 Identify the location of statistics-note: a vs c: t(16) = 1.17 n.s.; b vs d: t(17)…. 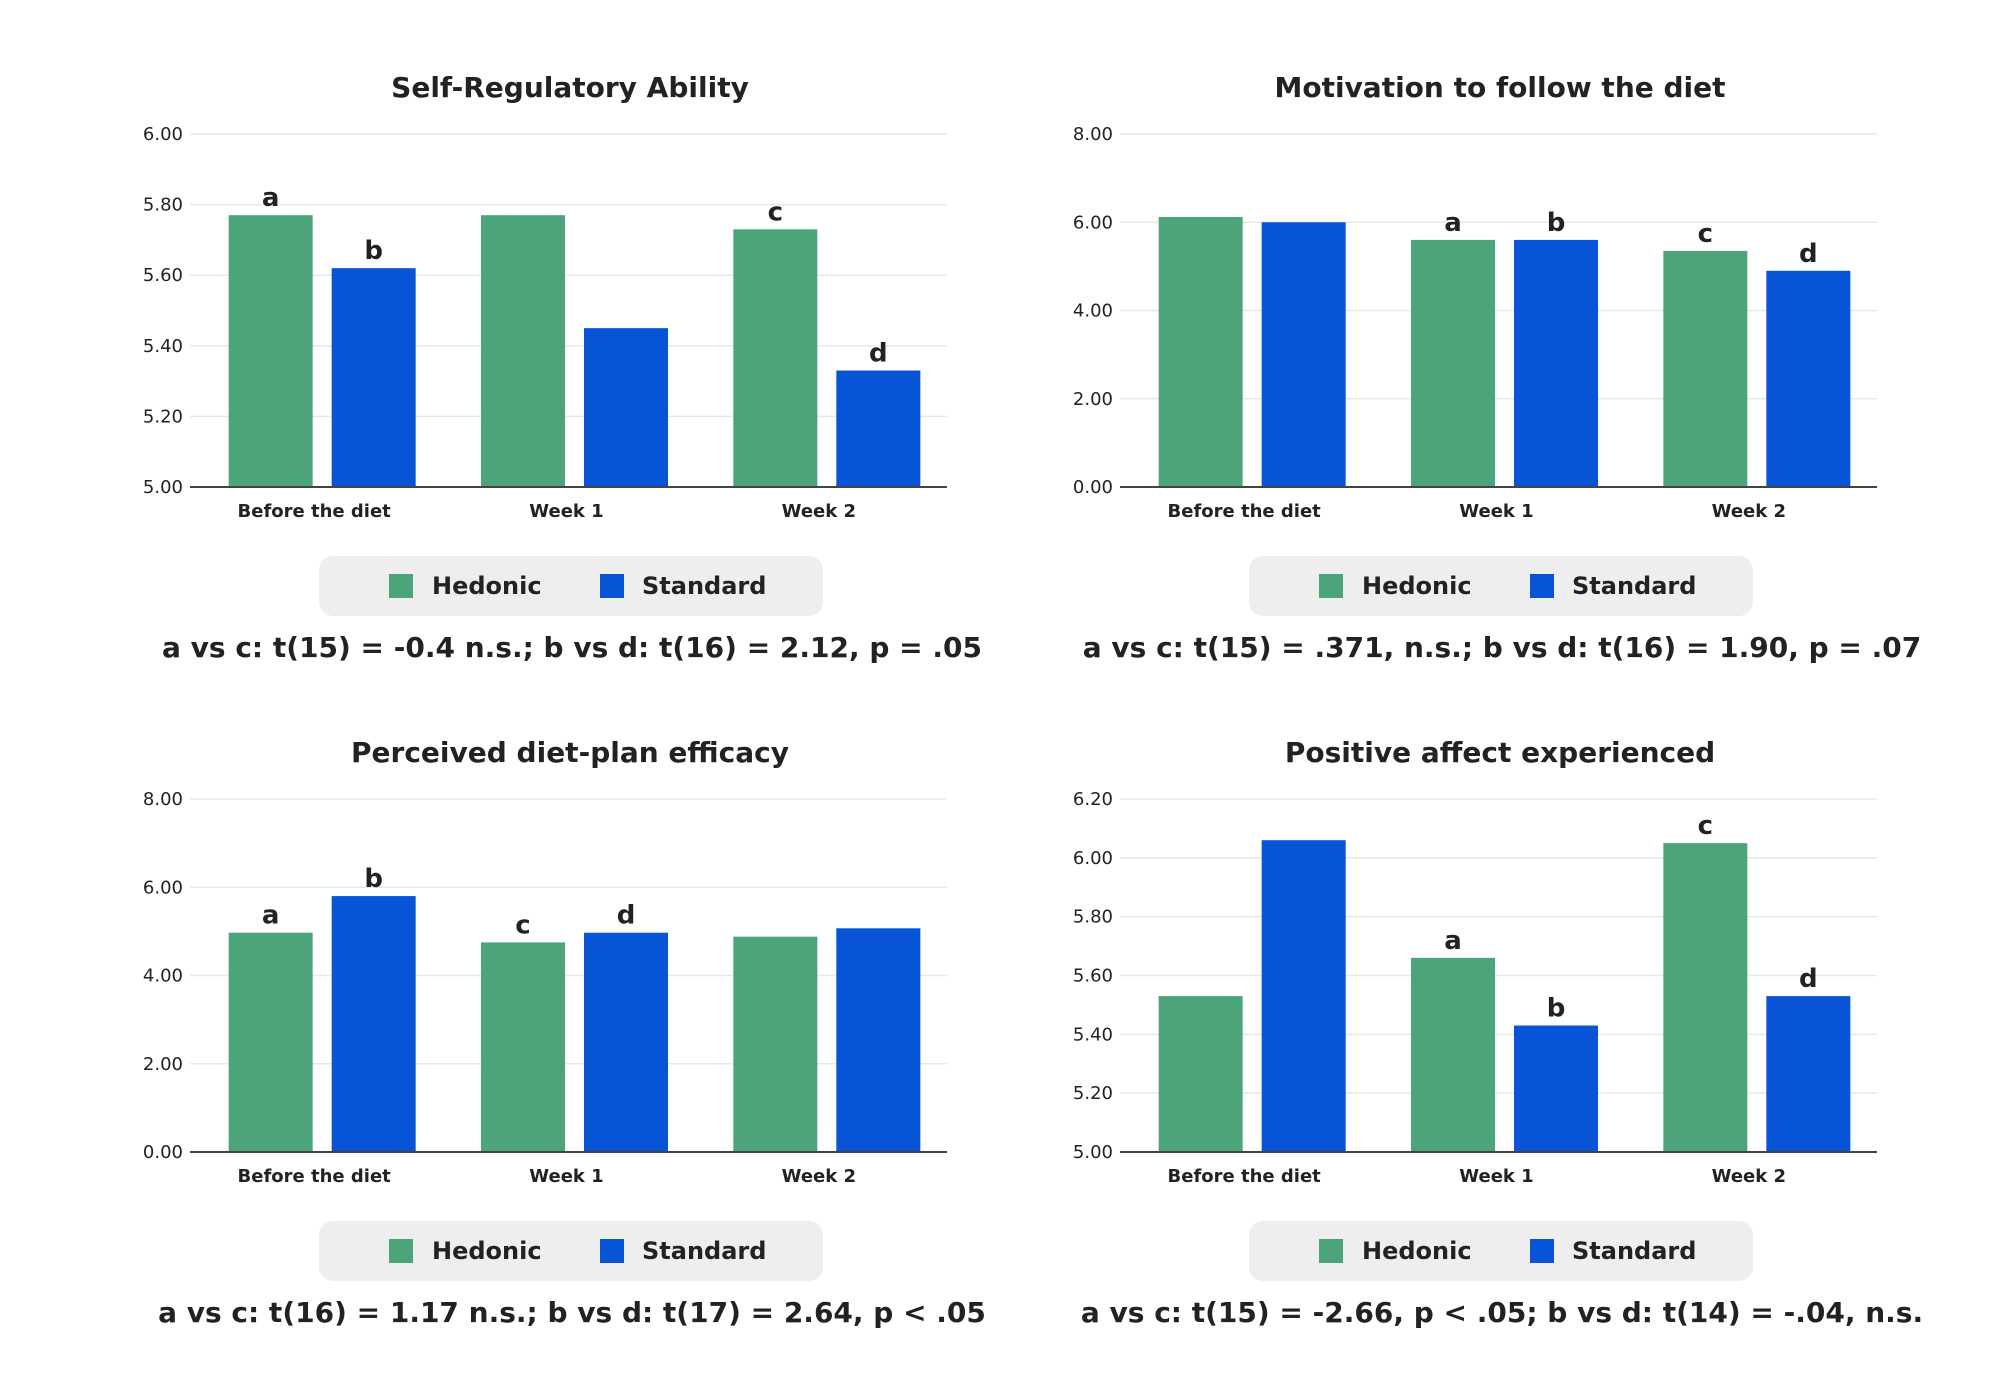
(572, 1312).